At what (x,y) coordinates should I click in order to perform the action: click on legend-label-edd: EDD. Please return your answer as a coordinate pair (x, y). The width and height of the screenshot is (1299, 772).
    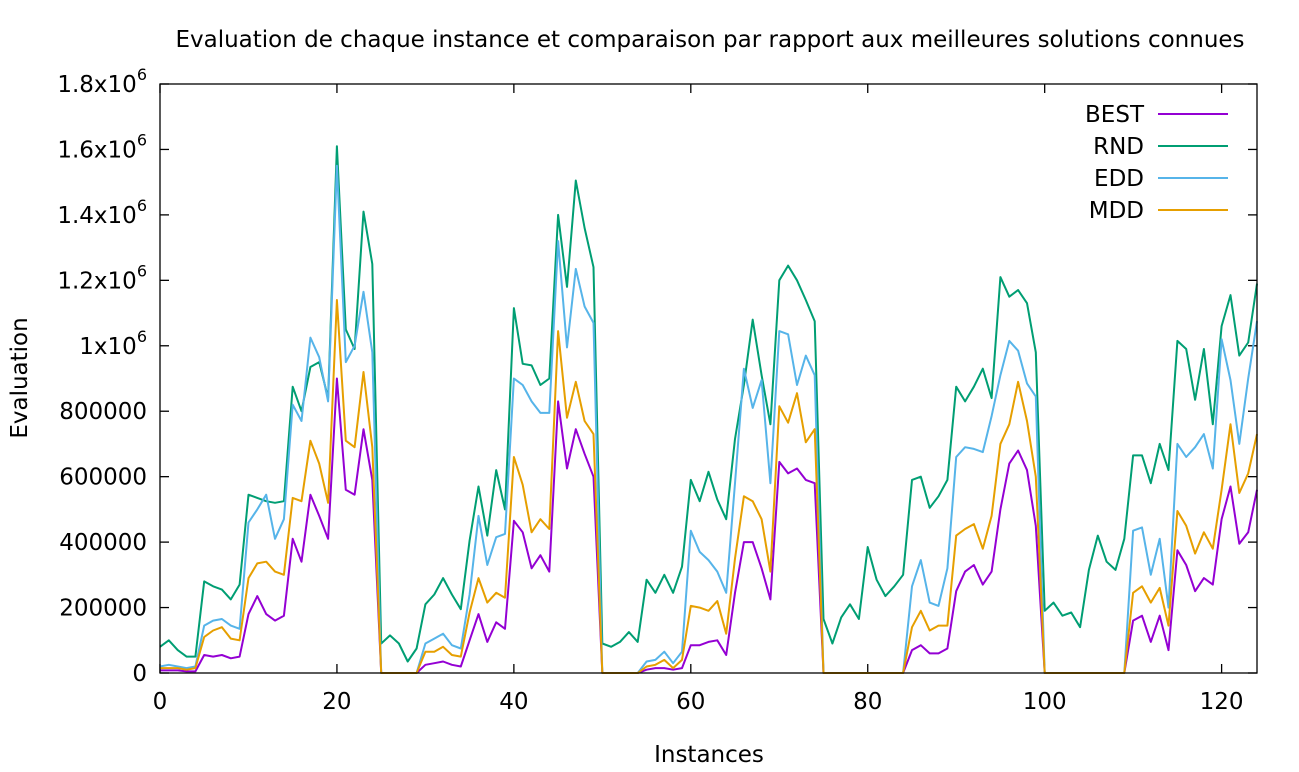
    Looking at the image, I should click on (1119, 179).